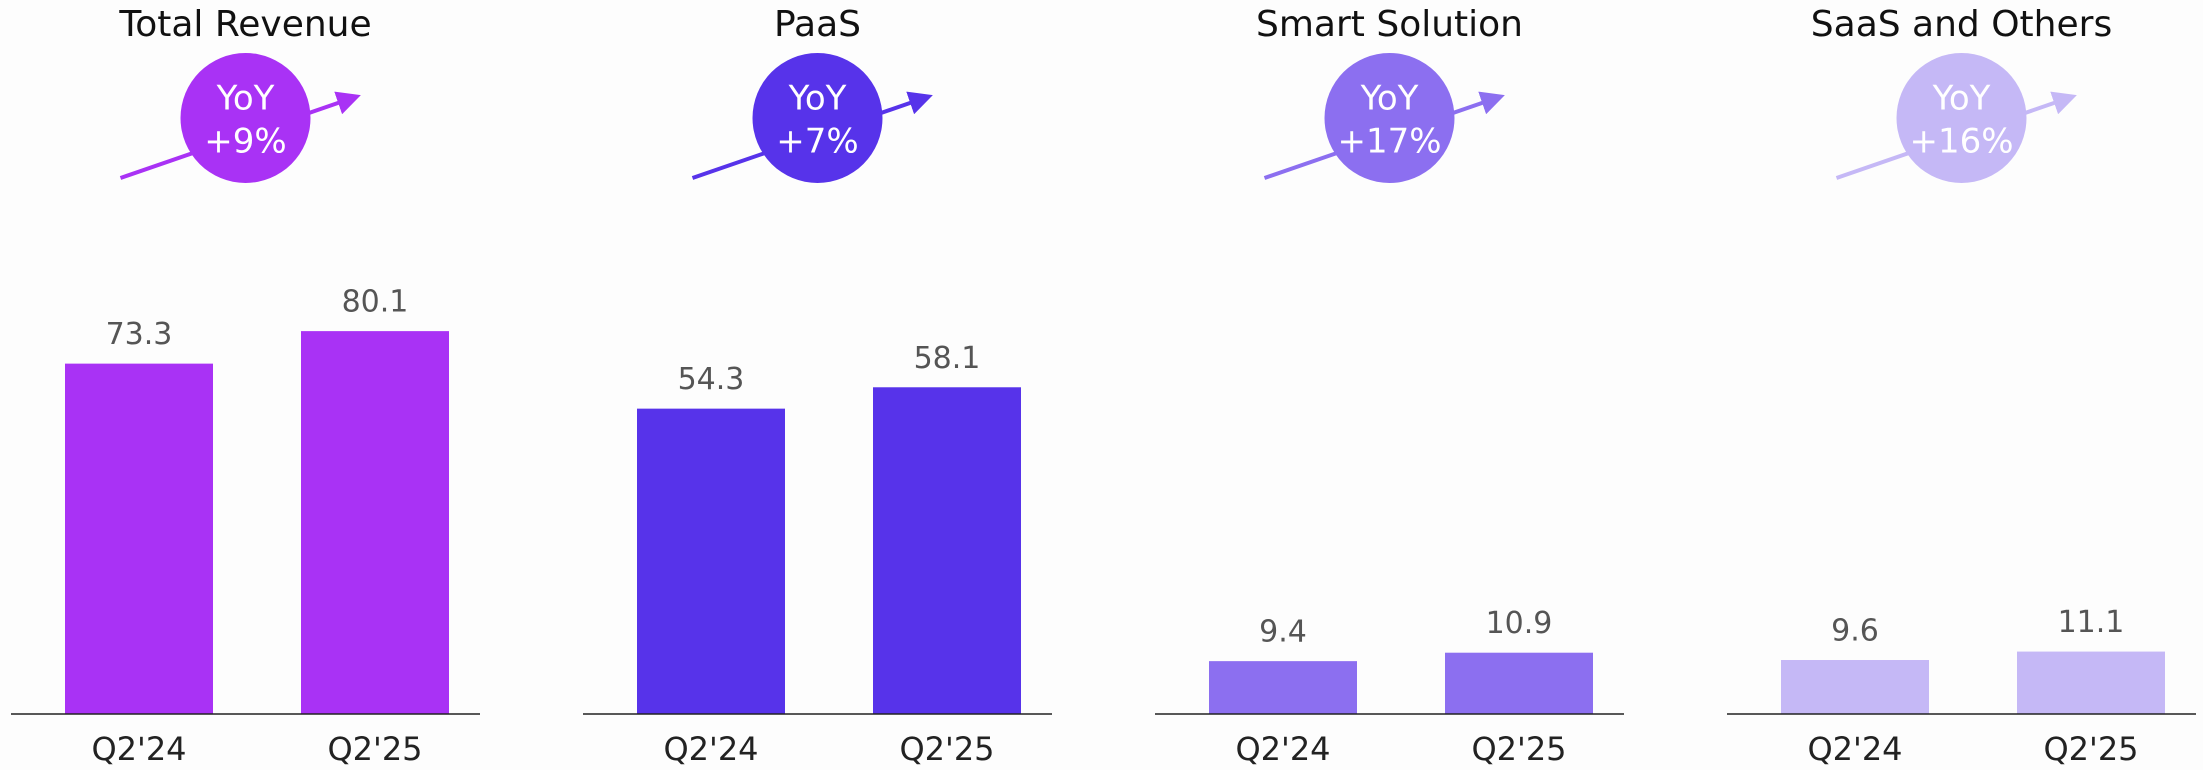 The image size is (2203, 770). Describe the element at coordinates (1961, 142) in the screenshot. I see `badge-change: +16%` at that location.